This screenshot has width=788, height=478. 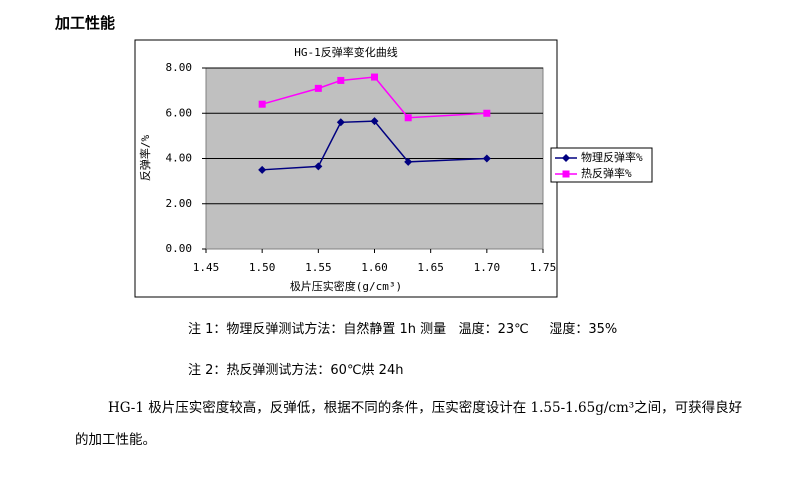 What do you see at coordinates (179, 112) in the screenshot?
I see `y-tick-label: 6.00` at bounding box center [179, 112].